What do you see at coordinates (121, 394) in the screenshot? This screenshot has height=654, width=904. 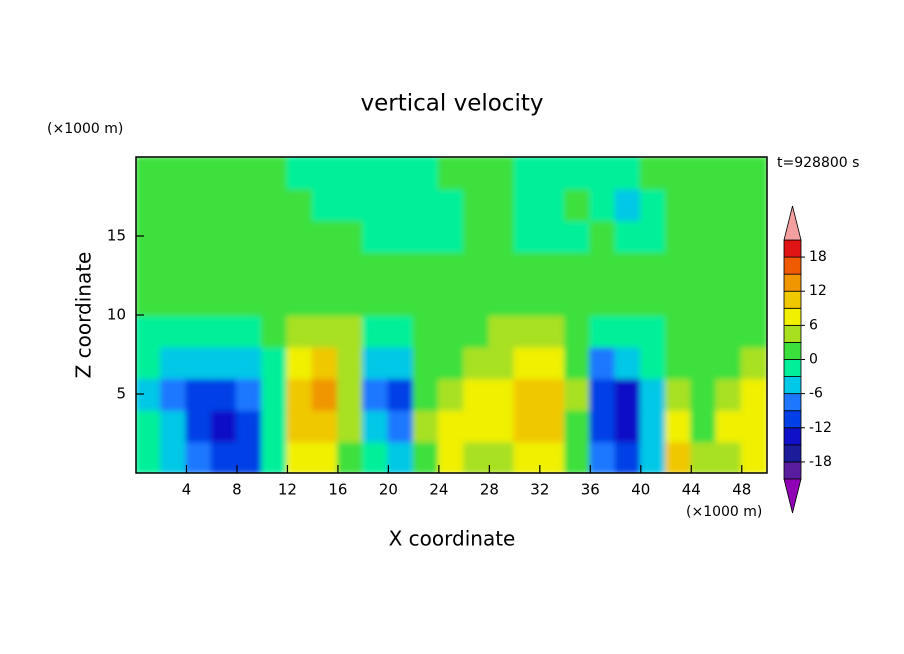 I see `y-tick-label: 5` at bounding box center [121, 394].